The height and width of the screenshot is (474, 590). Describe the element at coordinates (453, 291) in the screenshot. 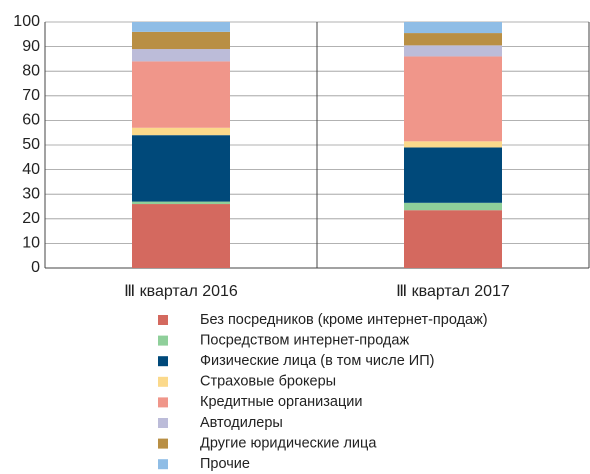

I see `x-tick-label: Ⅲ квартал 2017` at that location.